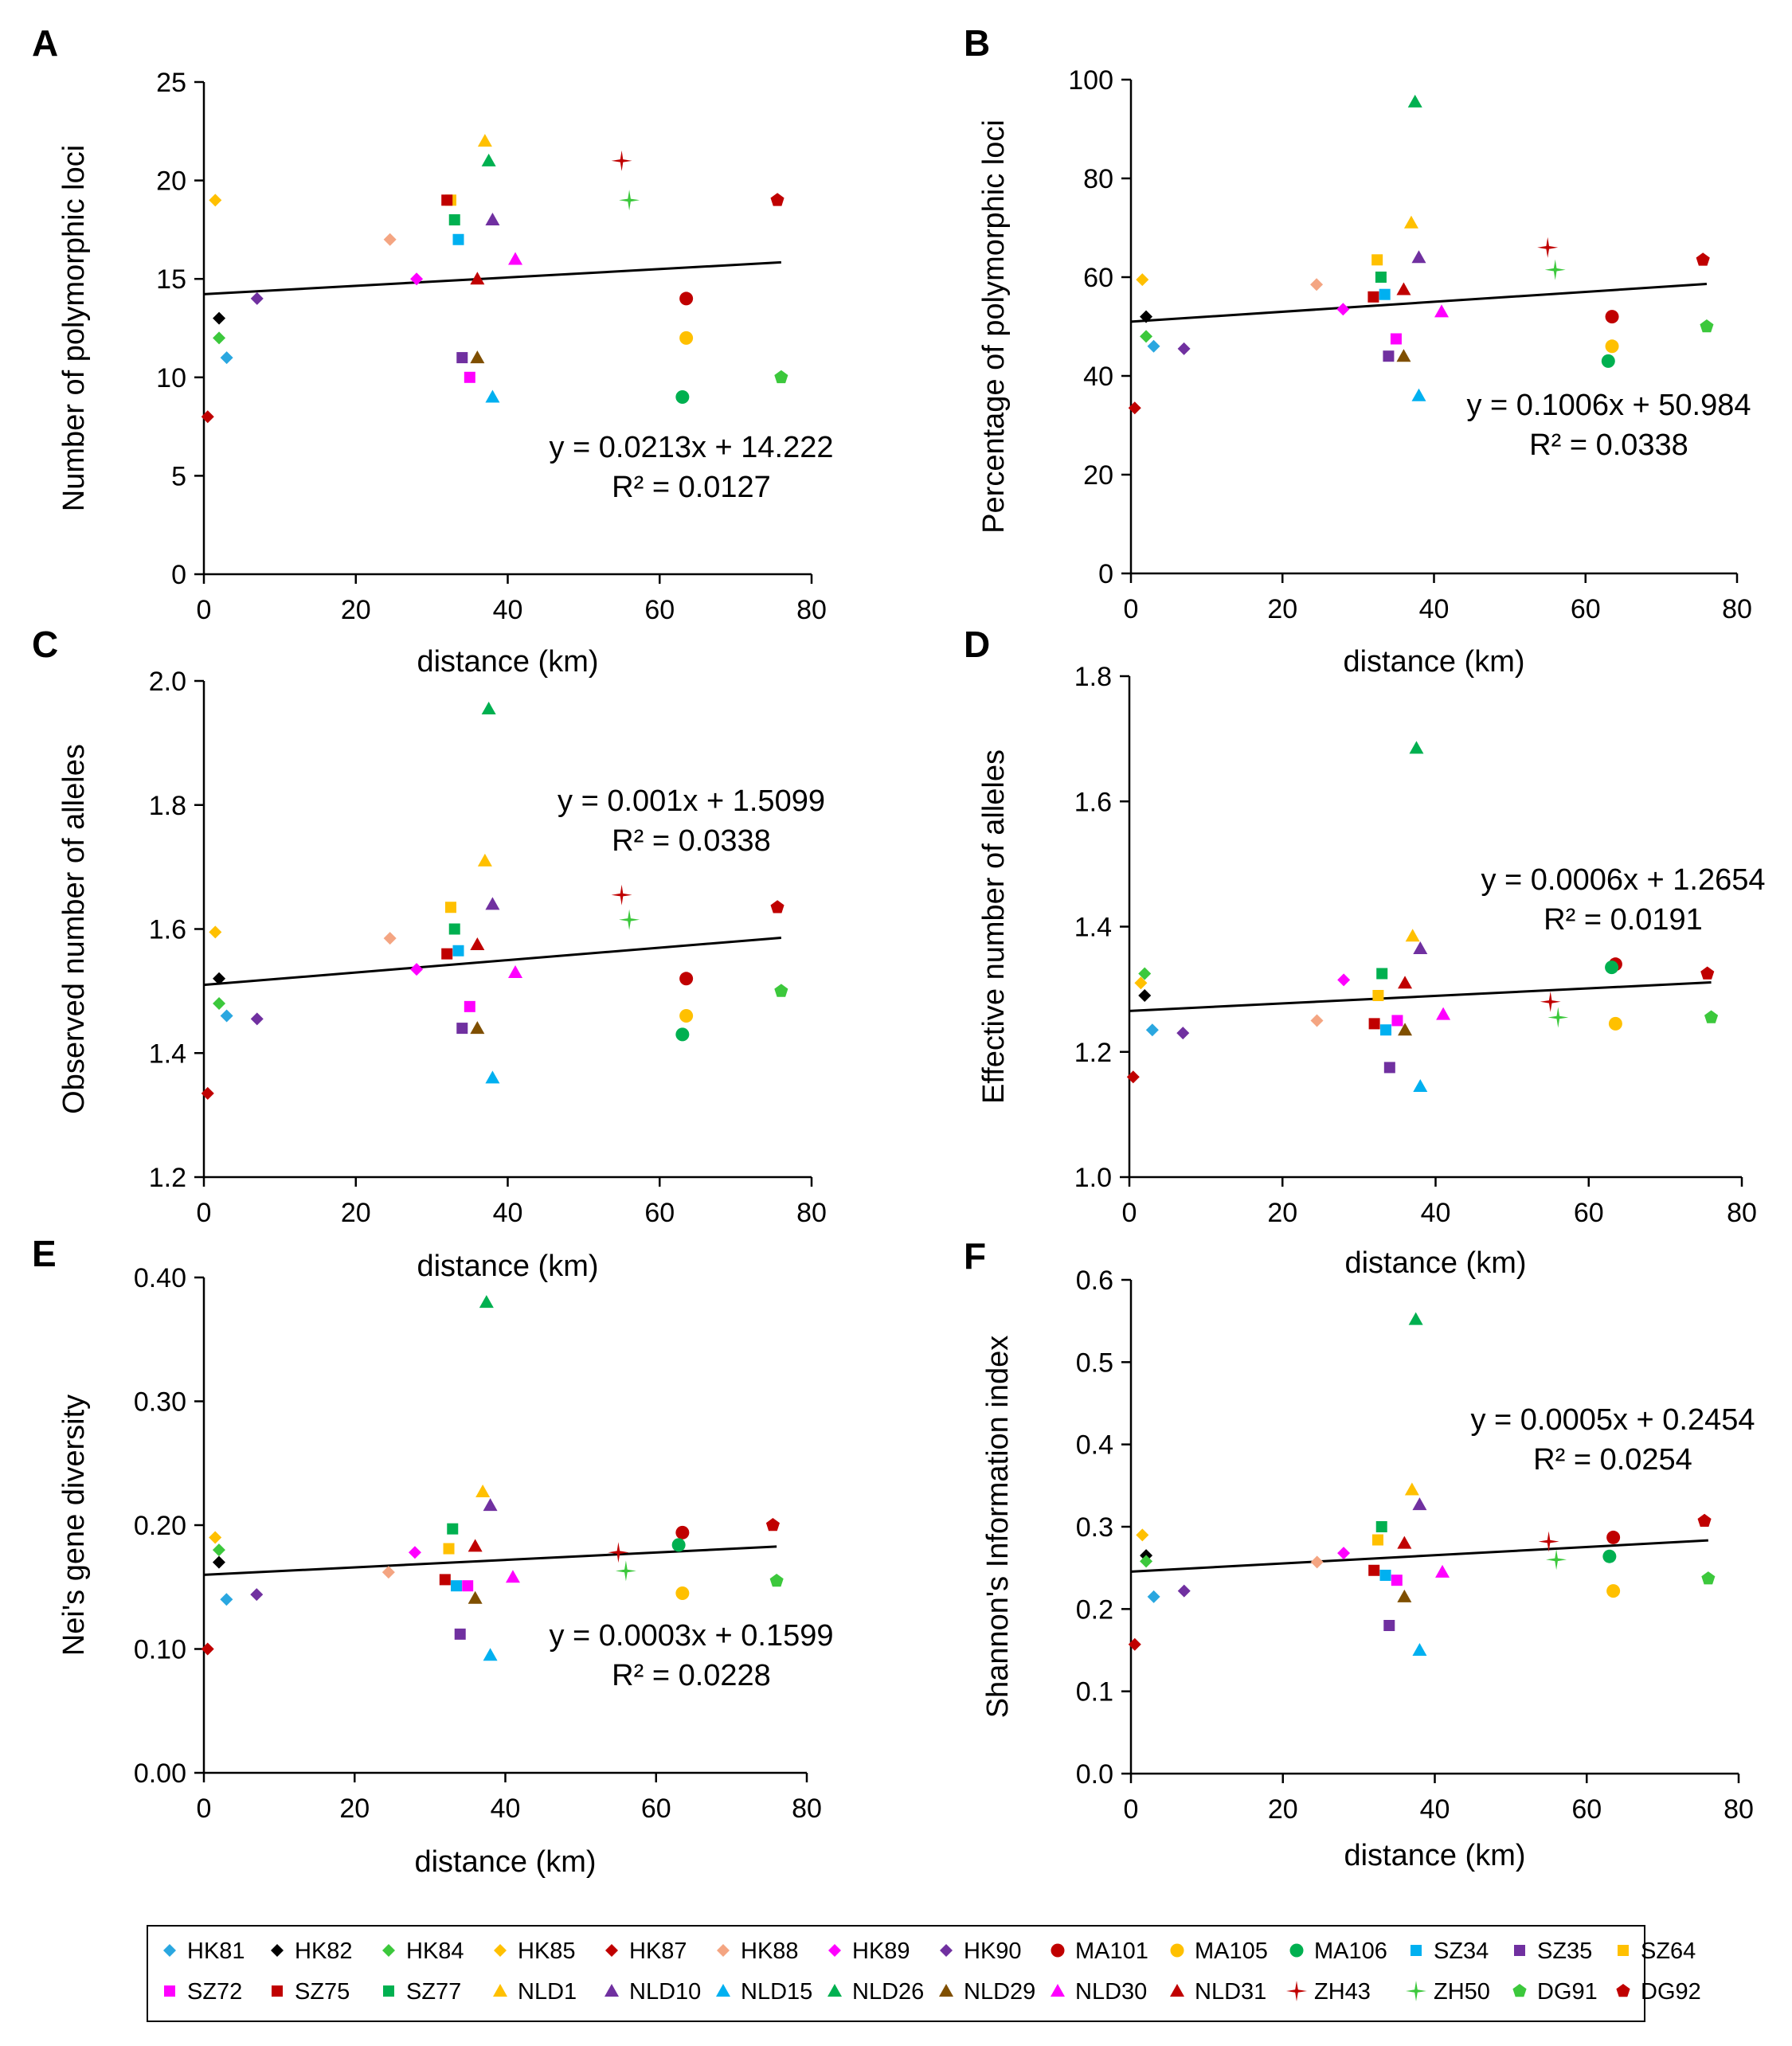 The width and height of the screenshot is (1792, 2046). I want to click on x-tick-label: 80, so click(1742, 1213).